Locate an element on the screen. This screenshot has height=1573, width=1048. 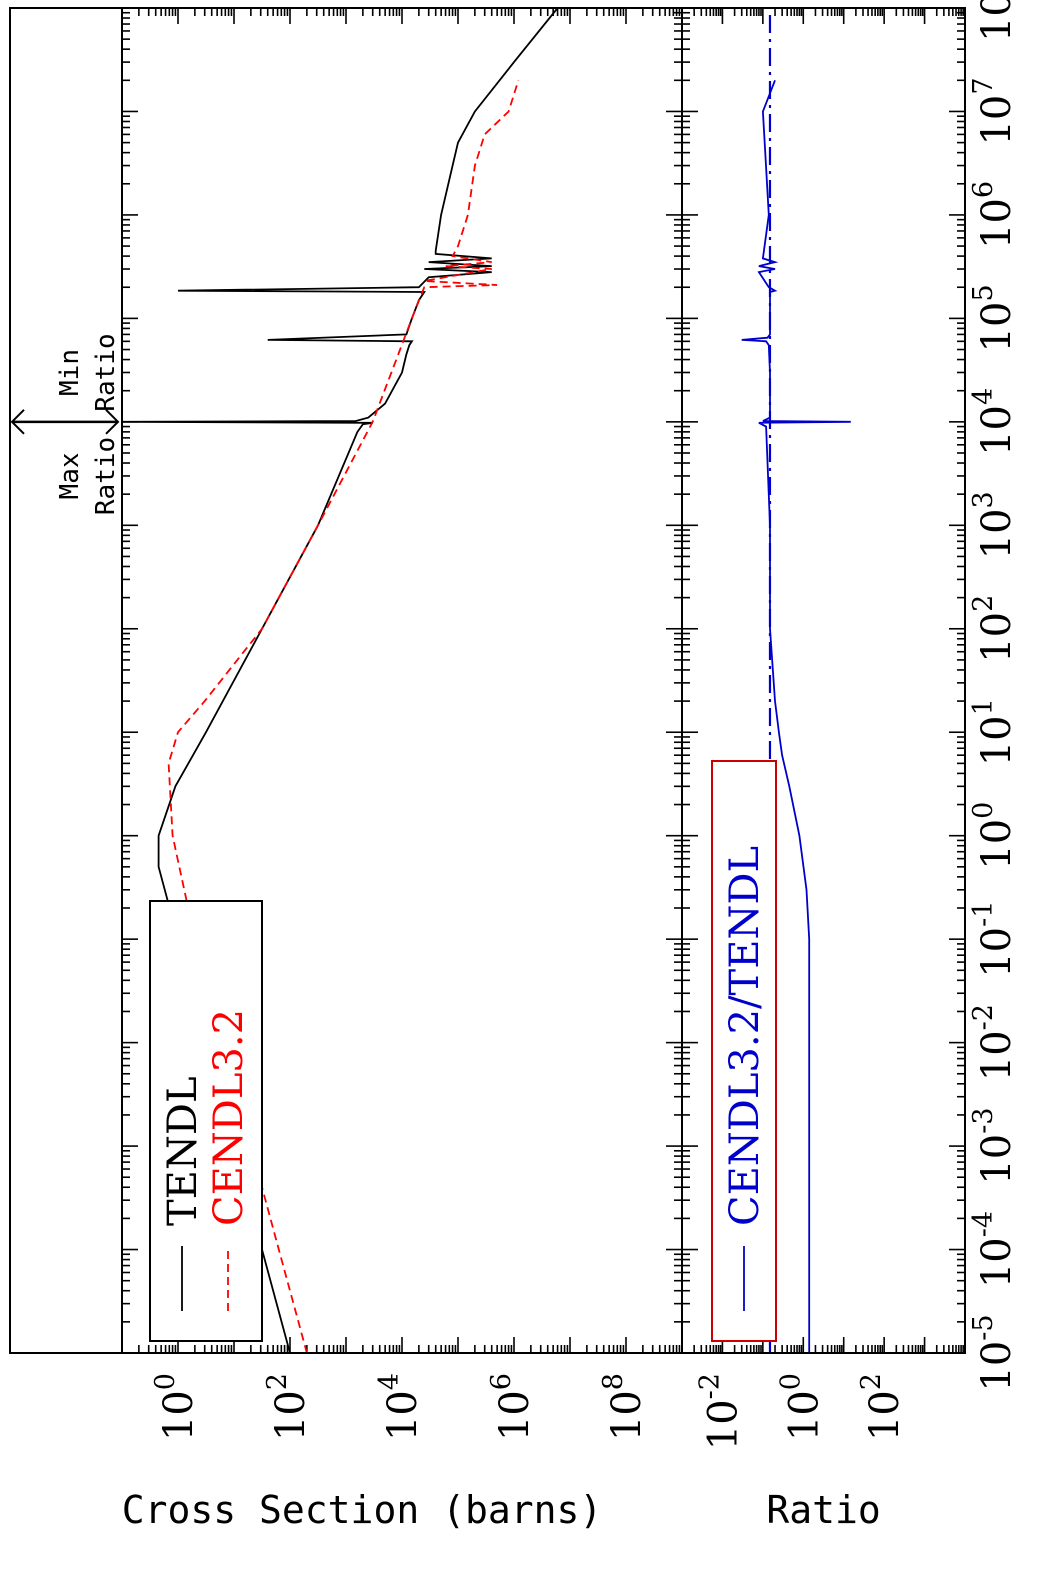
y-axis-label: Cross Section (barns) is located at coordinates (362, 1510).